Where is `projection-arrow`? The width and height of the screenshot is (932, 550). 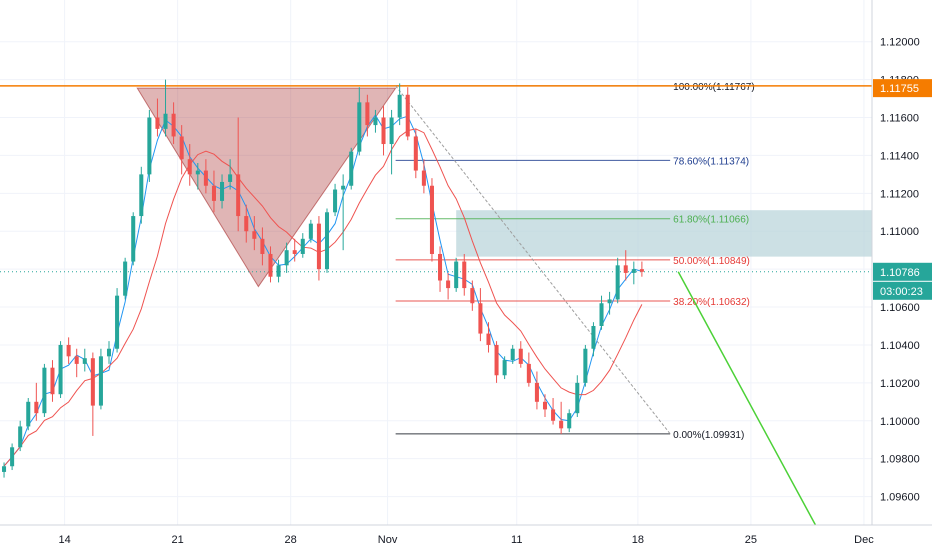
projection-arrow is located at coordinates (747, 398).